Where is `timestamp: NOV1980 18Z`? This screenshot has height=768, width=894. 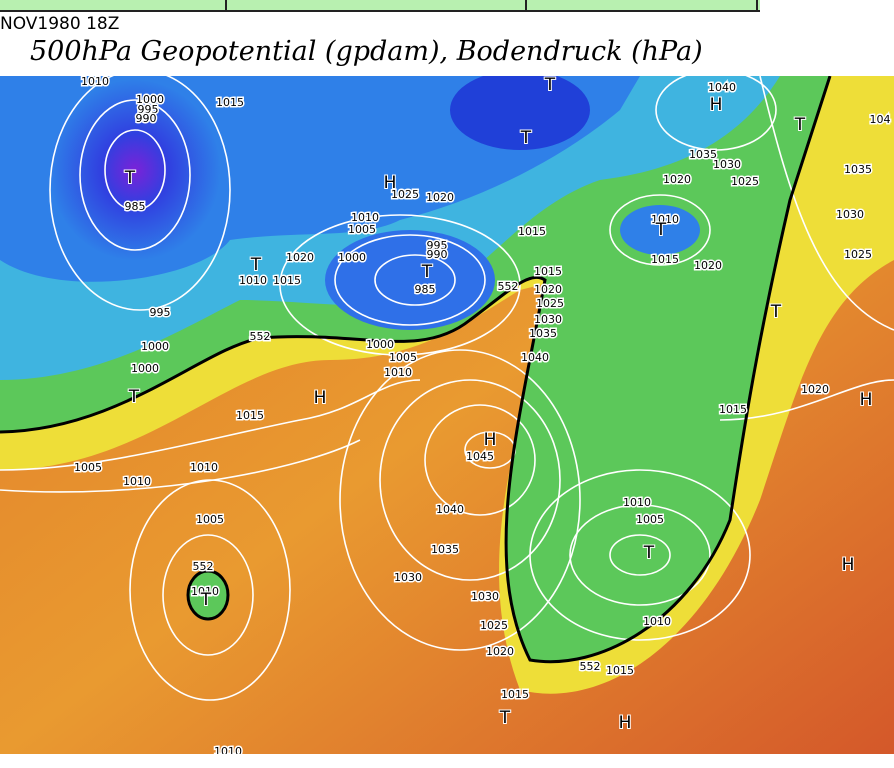 timestamp: NOV1980 18Z is located at coordinates (60, 24).